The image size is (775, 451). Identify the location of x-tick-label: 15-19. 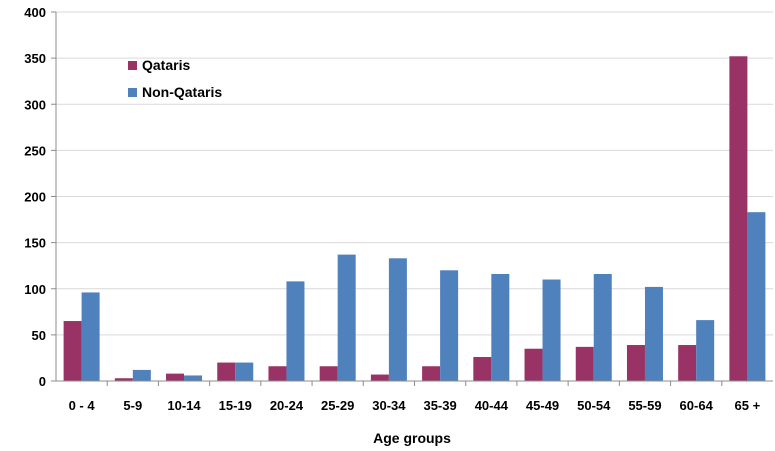
(235, 405).